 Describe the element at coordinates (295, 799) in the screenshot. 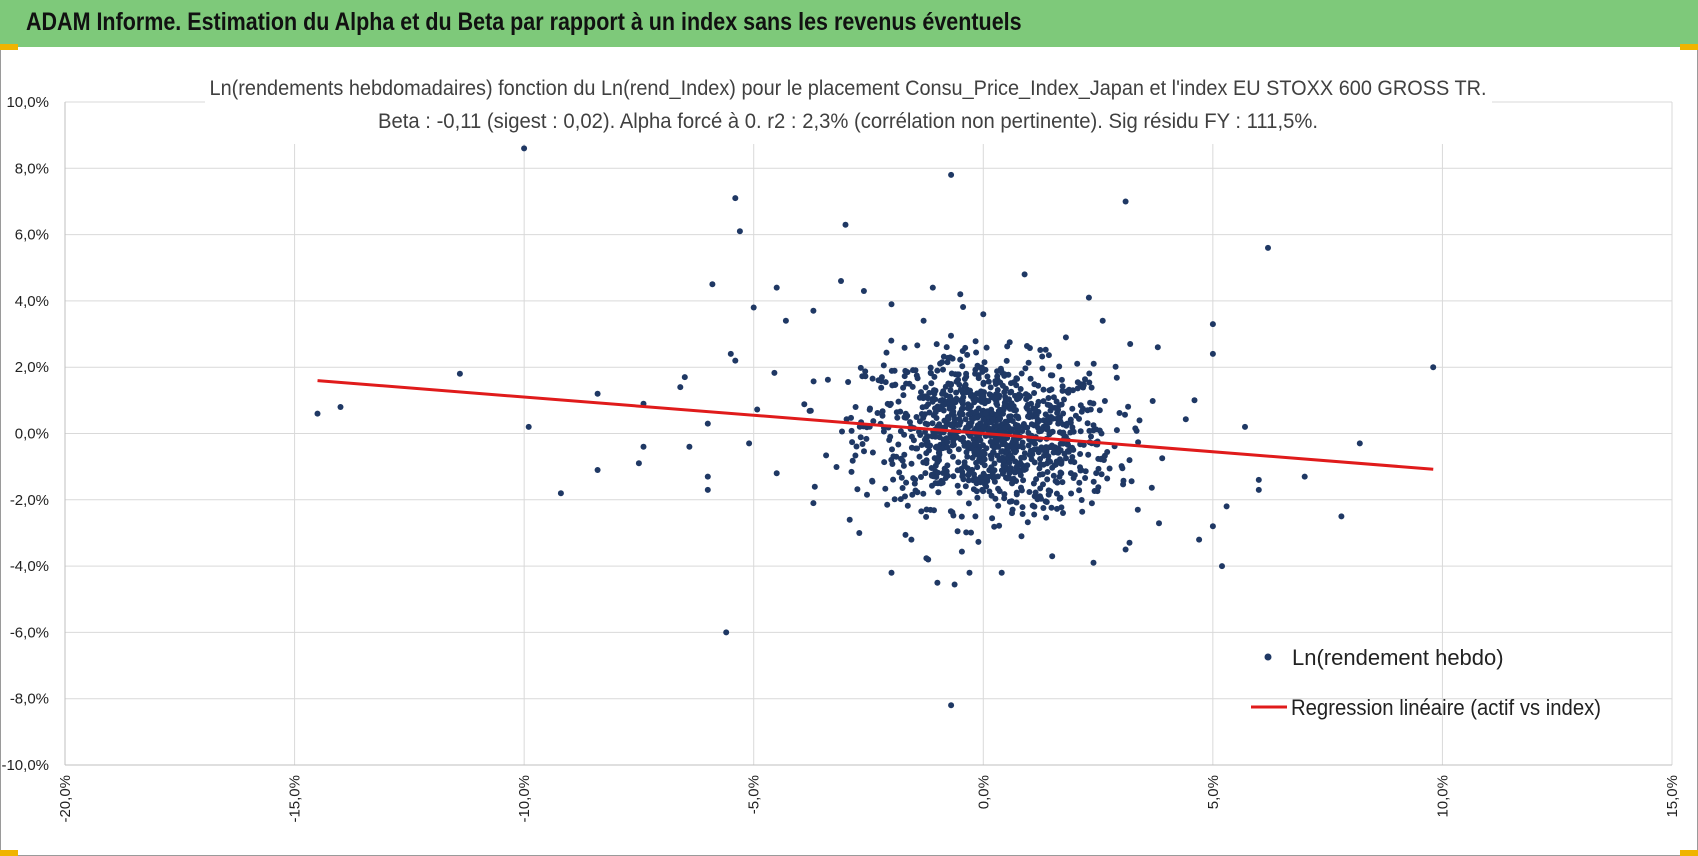

I see `x-tick-label: -15,0%` at that location.